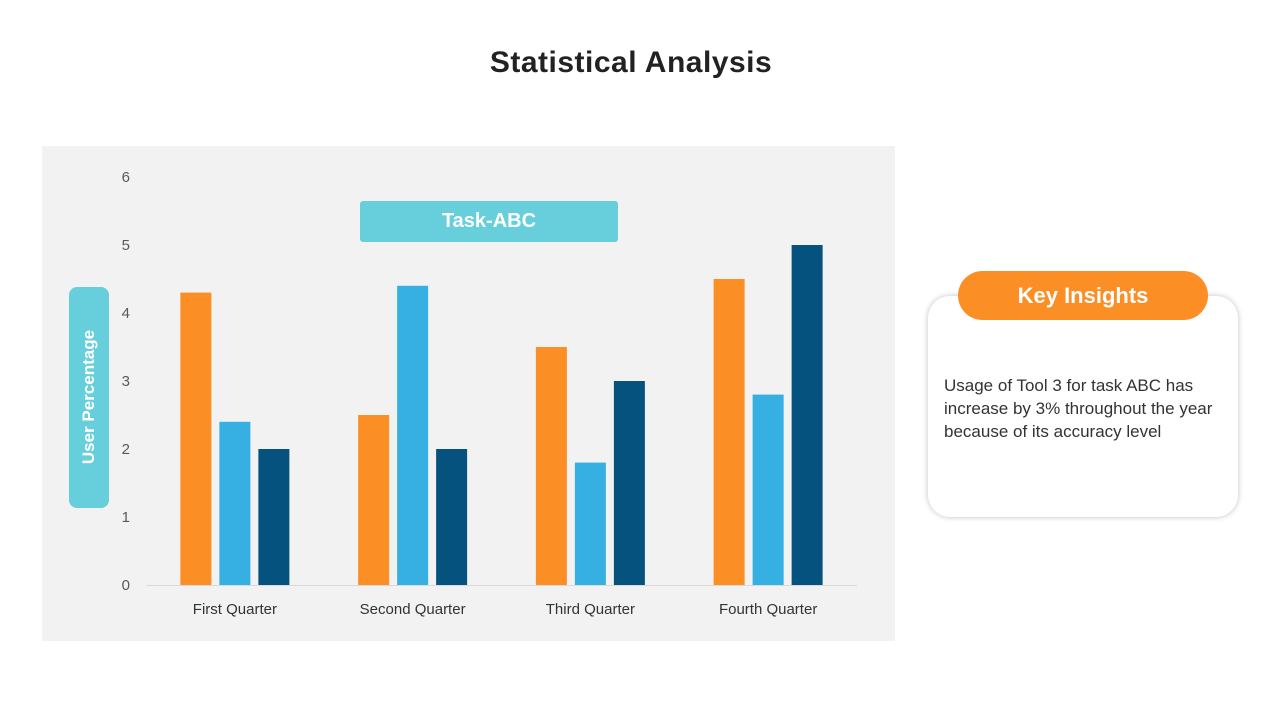 Image resolution: width=1280 pixels, height=720 pixels. What do you see at coordinates (126, 381) in the screenshot?
I see `y-tick-label: 3` at bounding box center [126, 381].